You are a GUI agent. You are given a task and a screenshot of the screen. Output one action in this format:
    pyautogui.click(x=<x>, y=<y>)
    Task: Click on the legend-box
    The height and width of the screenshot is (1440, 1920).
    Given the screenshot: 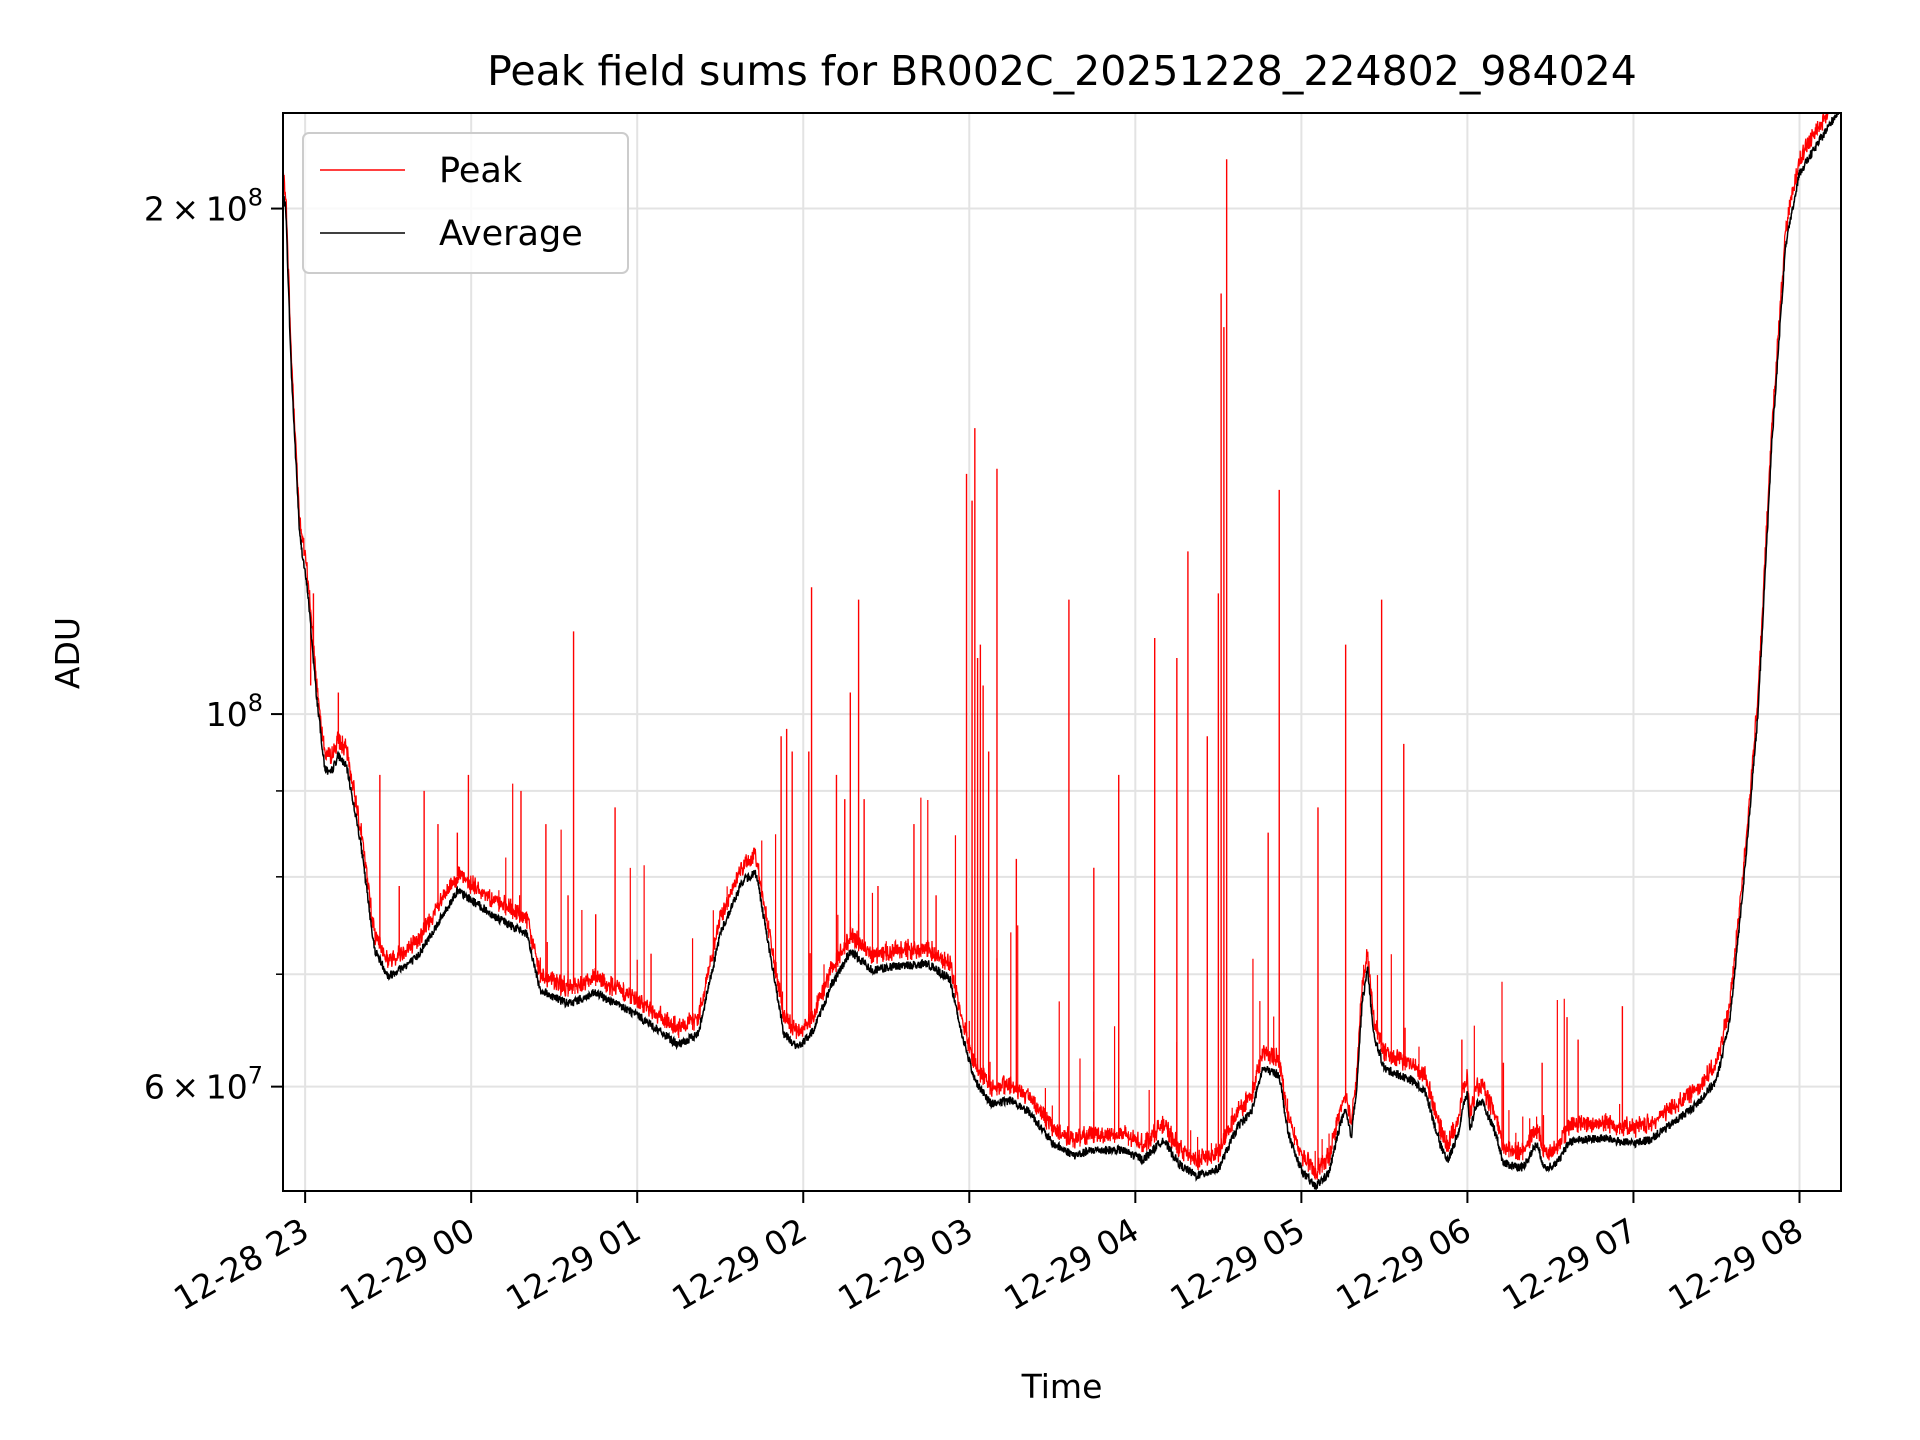 What is the action you would take?
    pyautogui.click(x=465, y=203)
    